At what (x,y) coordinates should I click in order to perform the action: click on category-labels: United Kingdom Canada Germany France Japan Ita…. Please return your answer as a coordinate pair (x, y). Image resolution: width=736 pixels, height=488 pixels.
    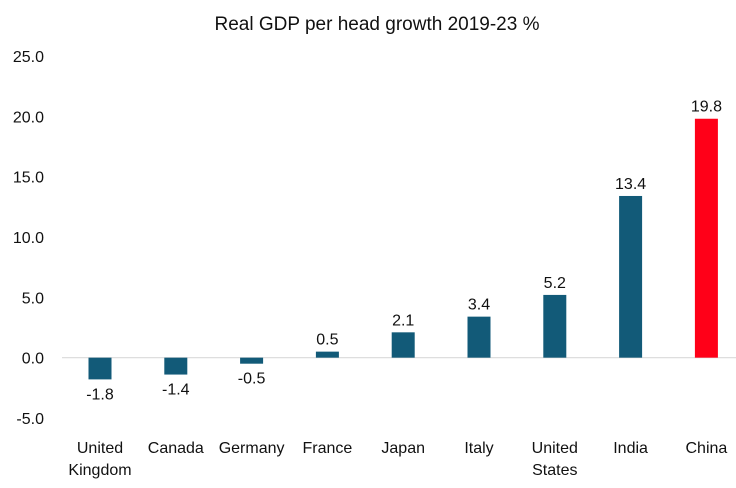
    Looking at the image, I should click on (397, 459).